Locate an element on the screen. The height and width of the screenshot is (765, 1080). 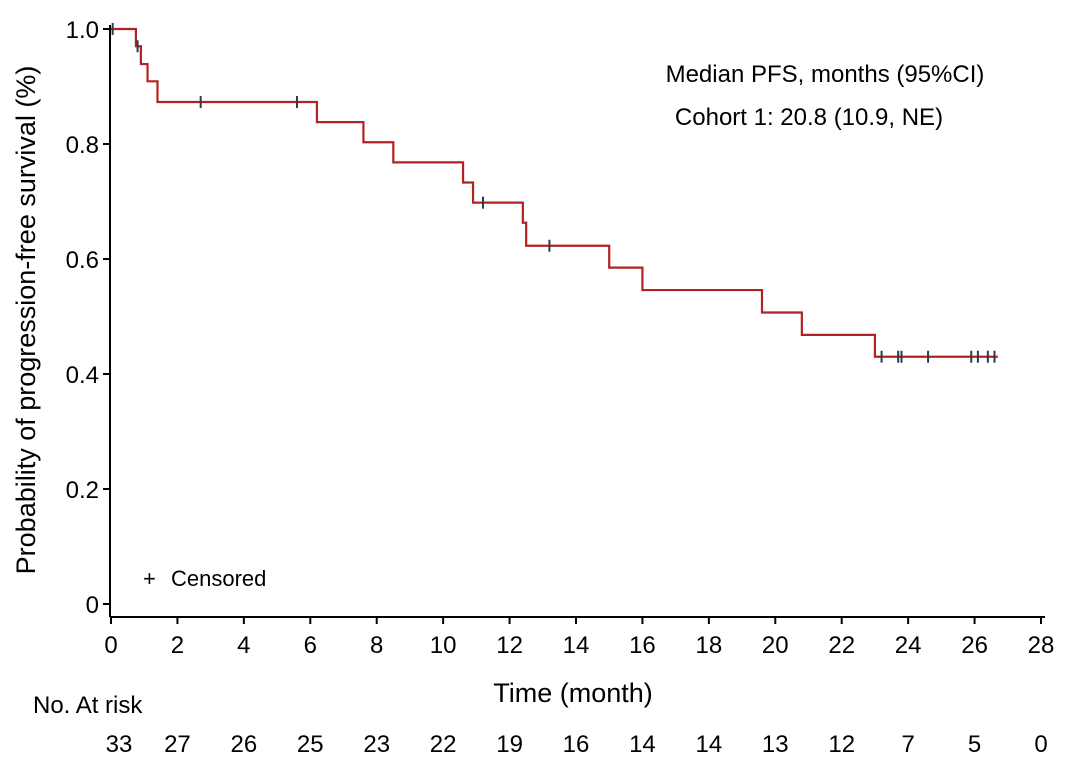
risk-count: 5 is located at coordinates (974, 744).